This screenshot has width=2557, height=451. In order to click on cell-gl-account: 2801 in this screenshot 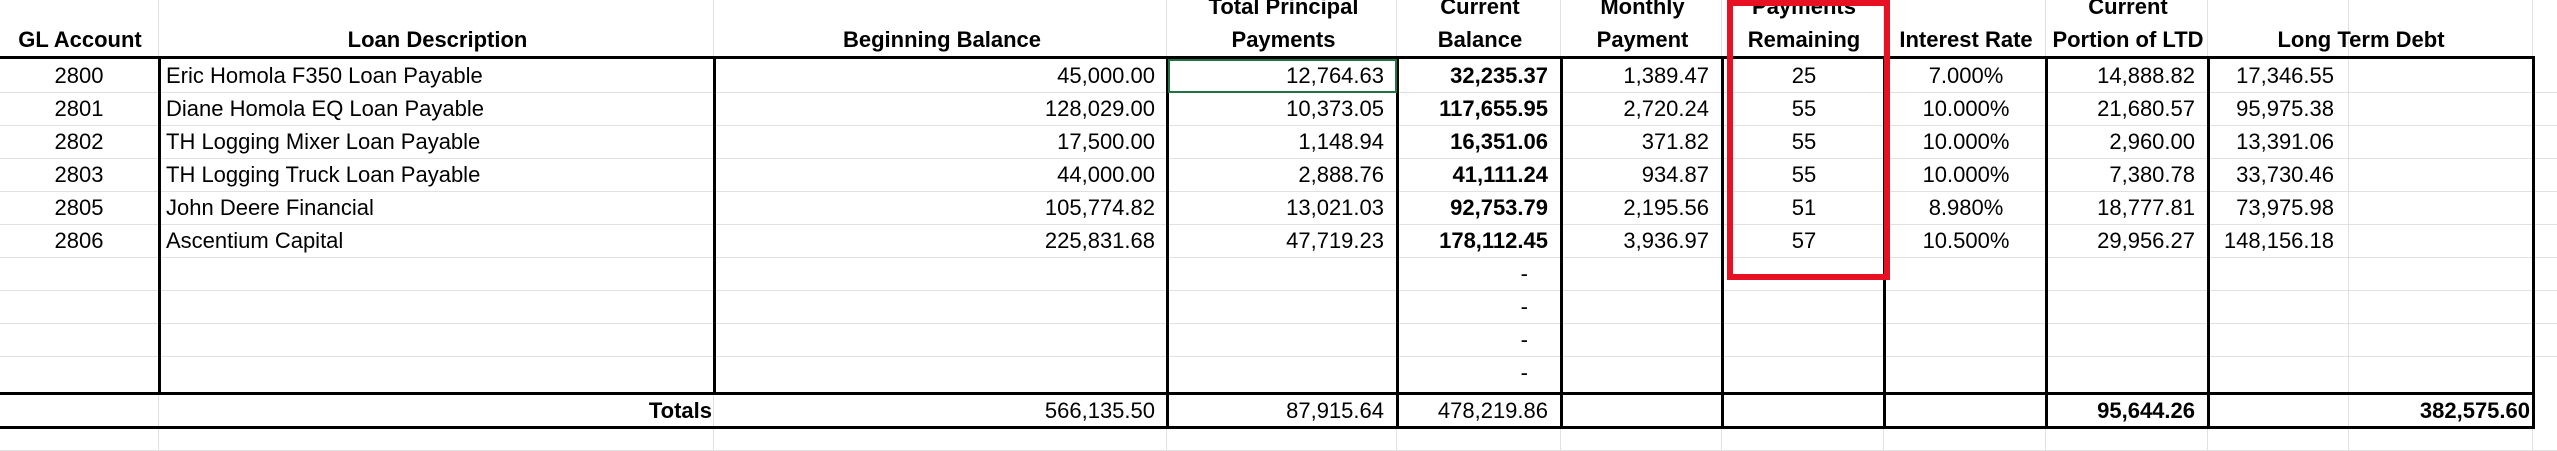, I will do `click(79, 108)`.